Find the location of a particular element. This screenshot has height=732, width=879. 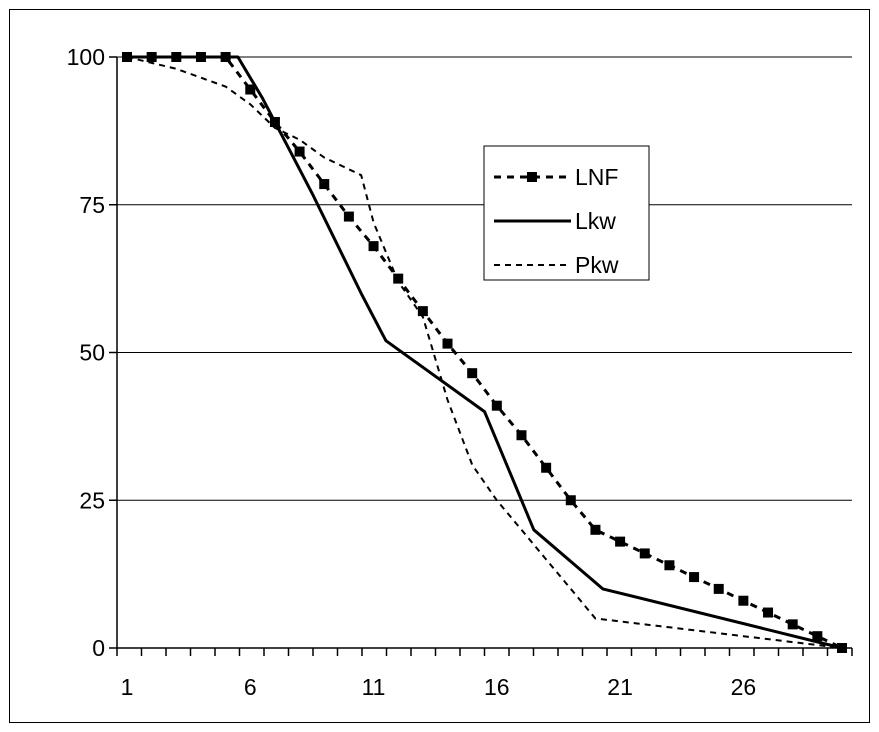

x-tick-label-21: 21 is located at coordinates (620, 687).